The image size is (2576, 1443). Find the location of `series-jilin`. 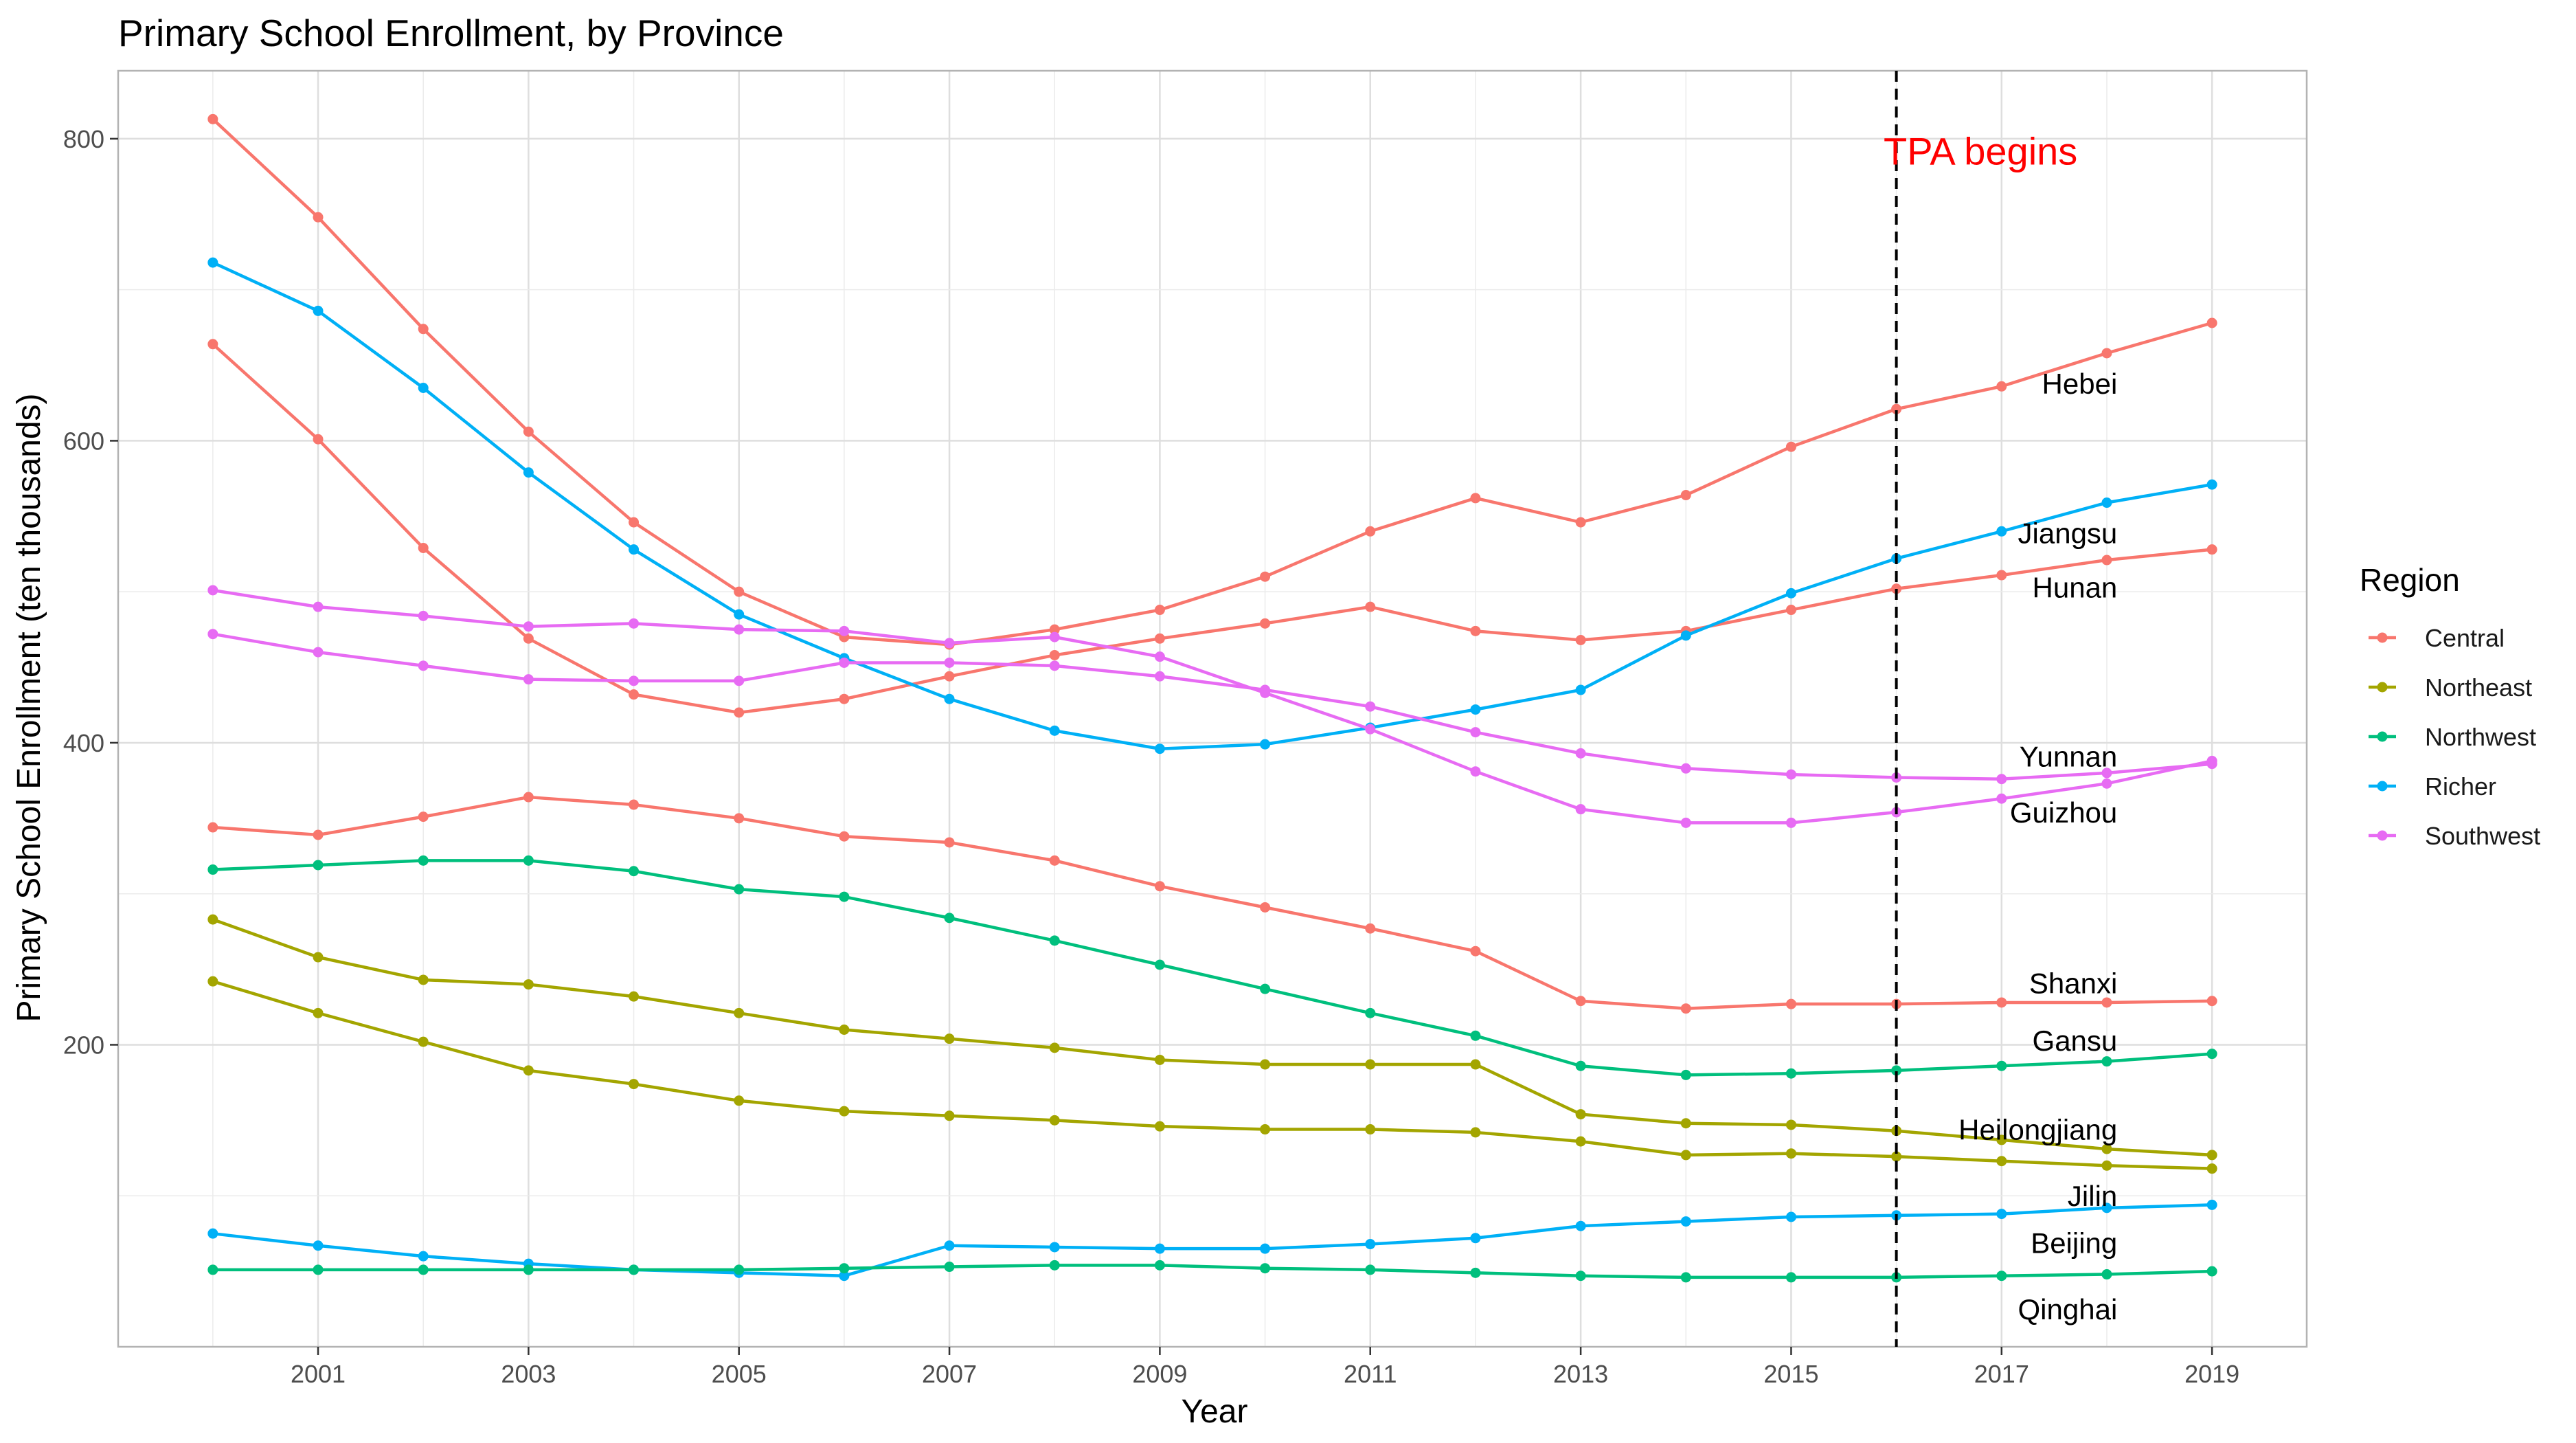

series-jilin is located at coordinates (1212, 1075).